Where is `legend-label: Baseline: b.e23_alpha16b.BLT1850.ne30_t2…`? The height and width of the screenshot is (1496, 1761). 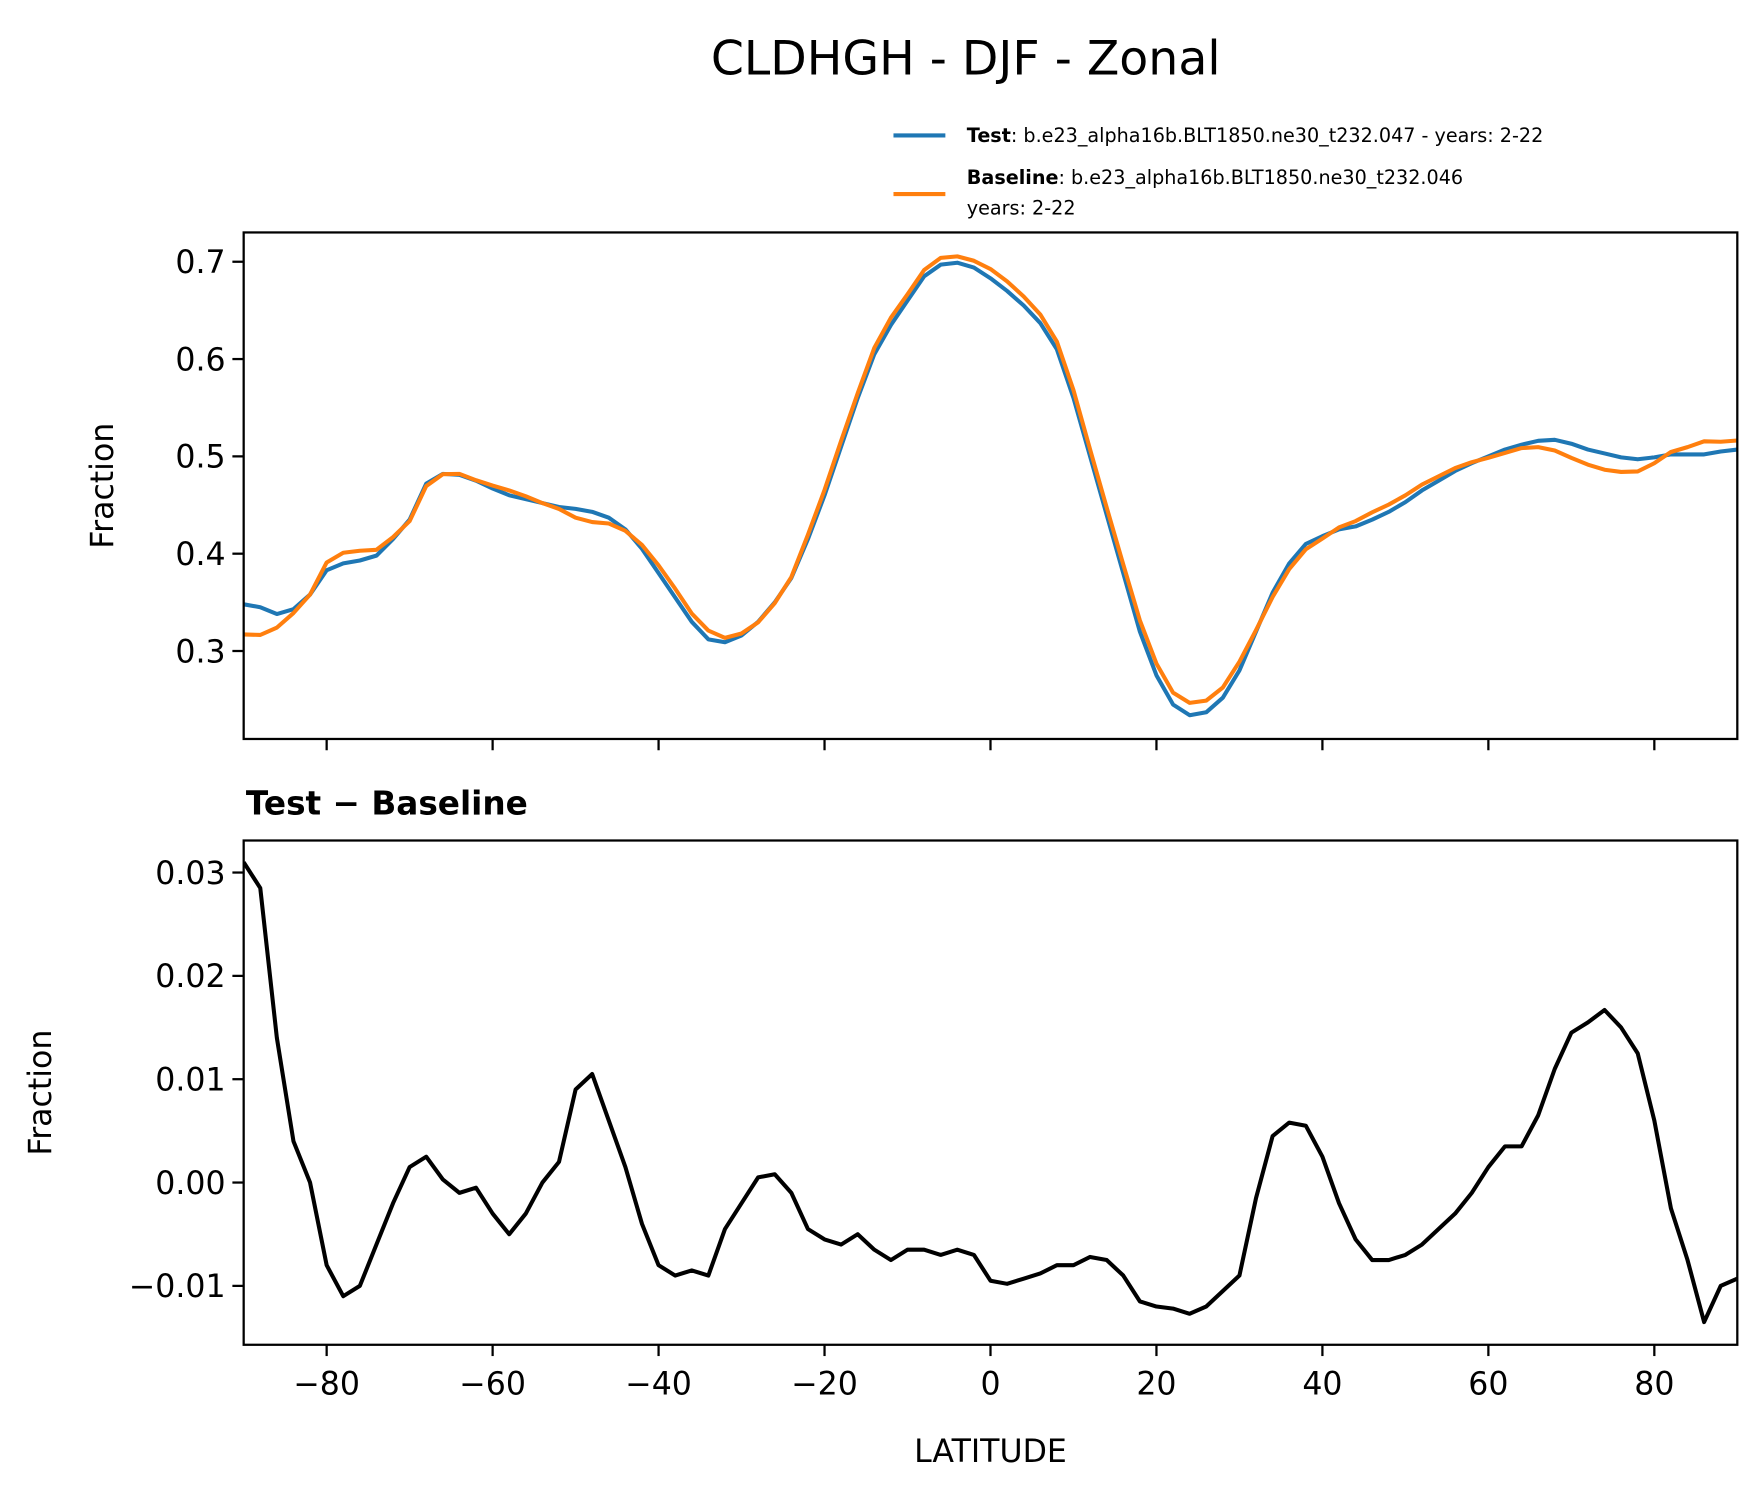
legend-label: Baseline: b.e23_alpha16b.BLT1850.ne30_t2… is located at coordinates (1215, 177).